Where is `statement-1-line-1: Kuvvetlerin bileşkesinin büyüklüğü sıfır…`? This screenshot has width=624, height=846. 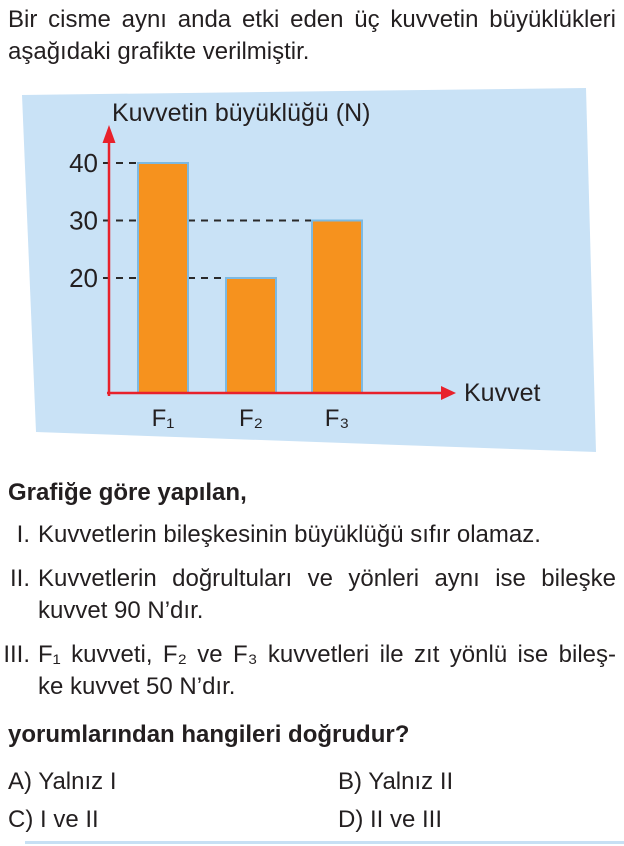
statement-1-line-1: Kuvvetlerin bileşkesinin büyüklüğü sıfır… is located at coordinates (289, 534).